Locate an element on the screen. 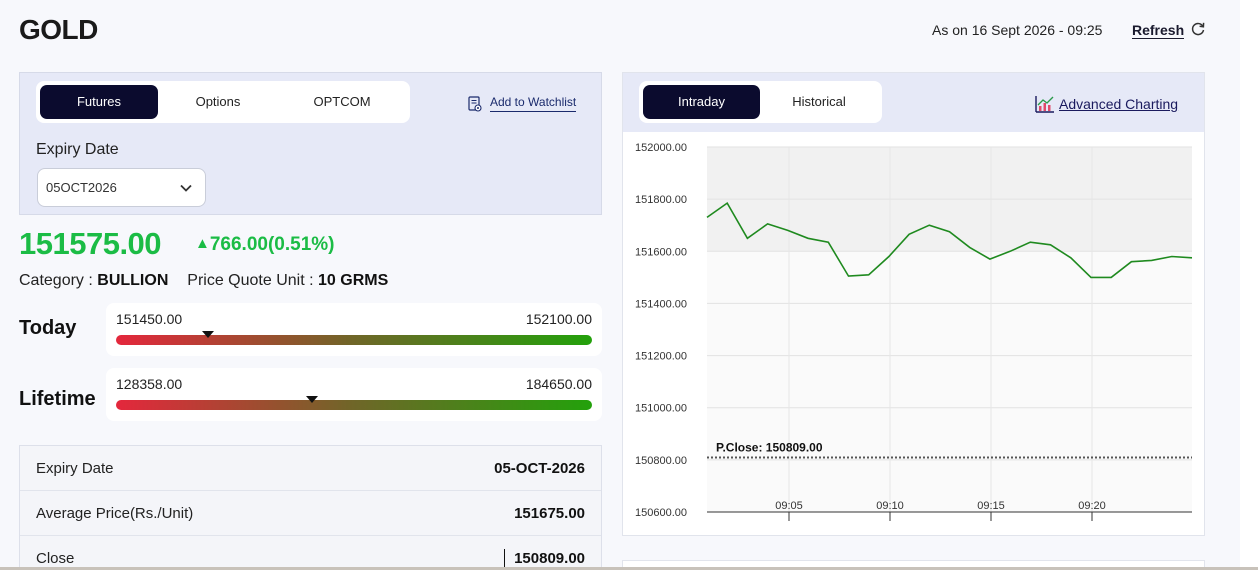 The width and height of the screenshot is (1258, 570). add-to-watchlist-button: Add to Watchlist is located at coordinates (522, 103).